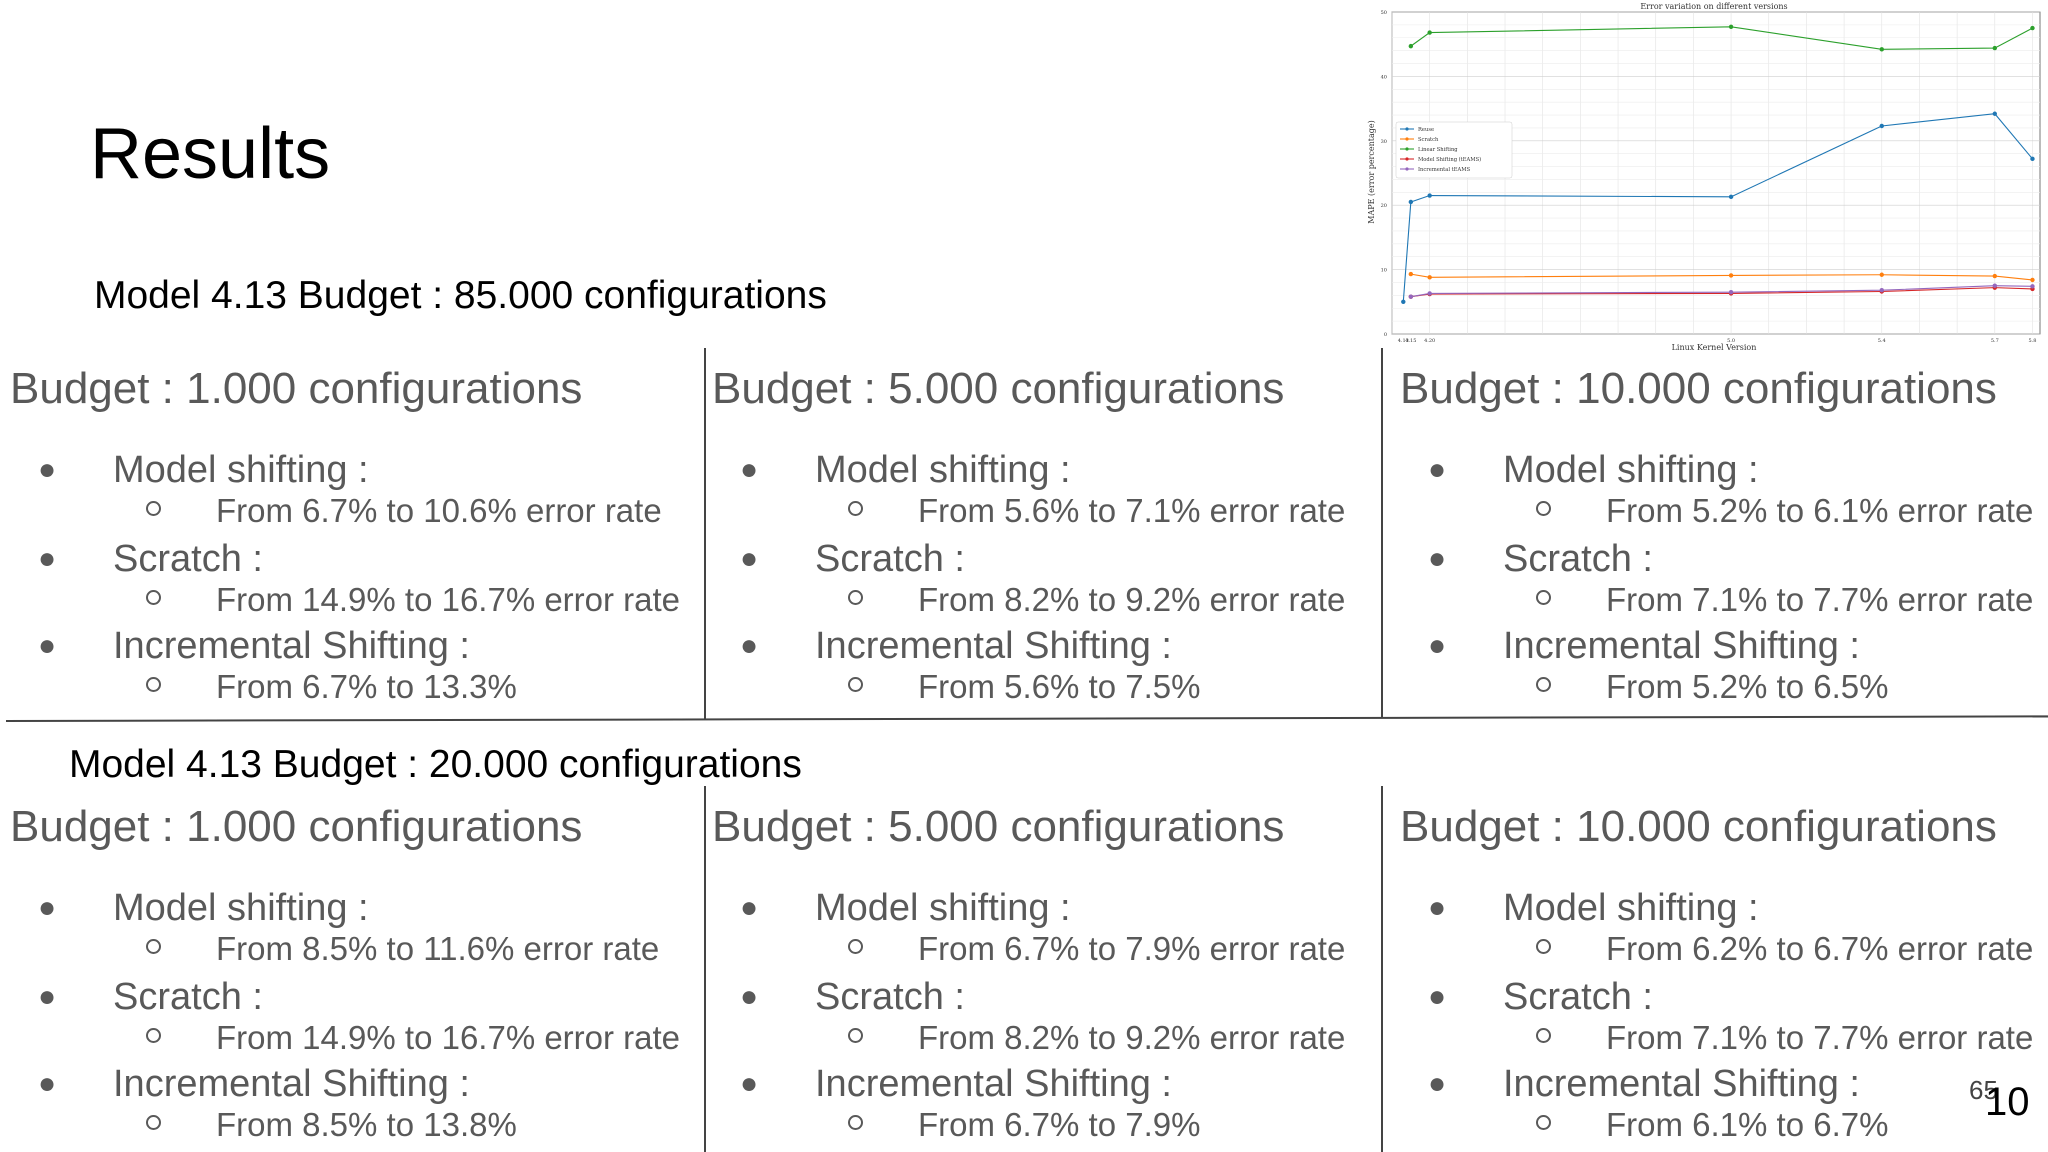  Describe the element at coordinates (1747, 686) in the screenshot. I see `error-range-text: From 5.2% to 6.5%` at that location.